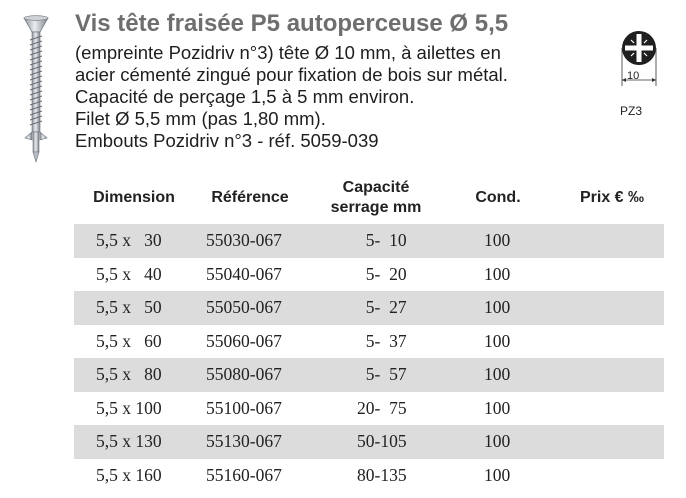 Image resolution: width=686 pixels, height=498 pixels. Describe the element at coordinates (129, 240) in the screenshot. I see `cell-dimension: 5,5 x 30` at that location.